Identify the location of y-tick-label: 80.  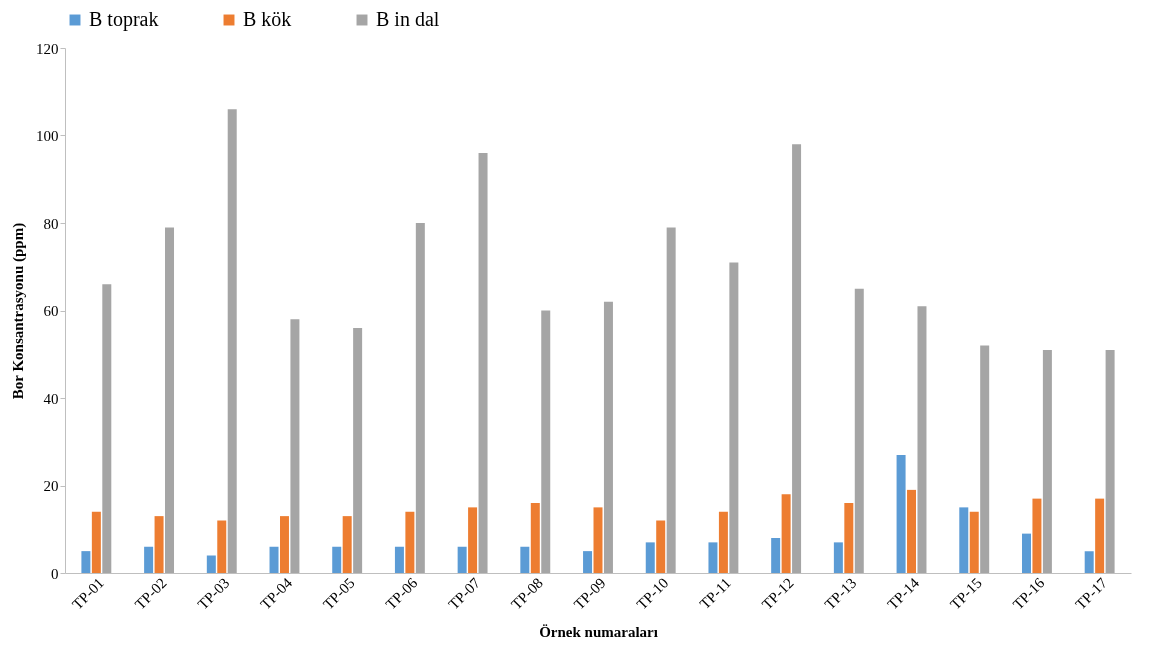
(51, 223).